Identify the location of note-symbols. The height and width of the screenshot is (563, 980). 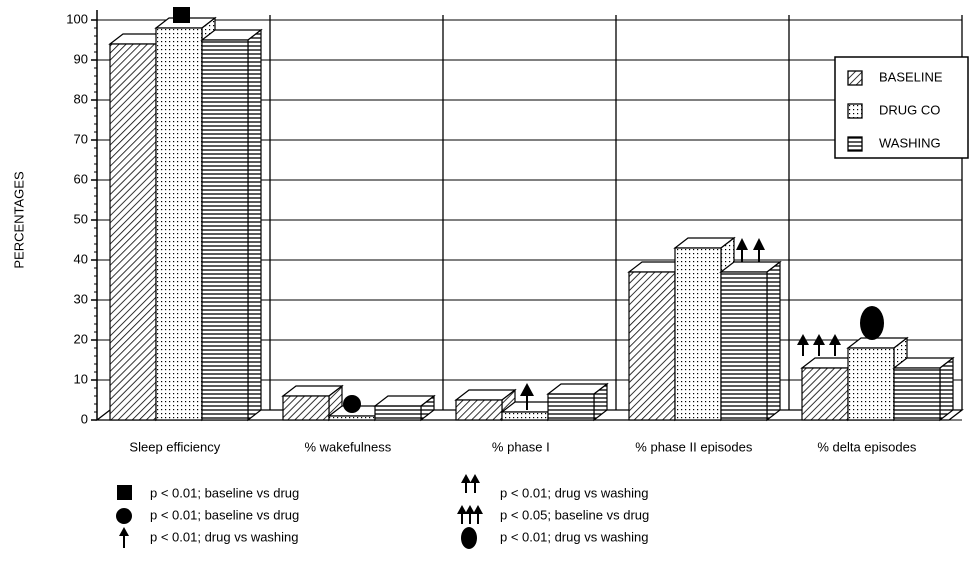
(299, 511).